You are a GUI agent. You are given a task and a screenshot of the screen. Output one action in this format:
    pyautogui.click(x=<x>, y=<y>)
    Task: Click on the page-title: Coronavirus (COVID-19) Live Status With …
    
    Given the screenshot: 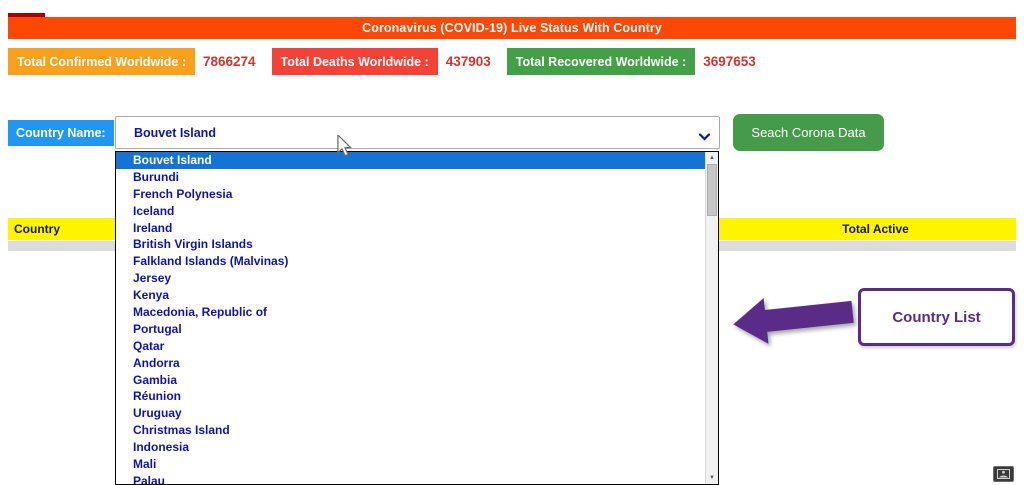 What is the action you would take?
    pyautogui.click(x=512, y=28)
    